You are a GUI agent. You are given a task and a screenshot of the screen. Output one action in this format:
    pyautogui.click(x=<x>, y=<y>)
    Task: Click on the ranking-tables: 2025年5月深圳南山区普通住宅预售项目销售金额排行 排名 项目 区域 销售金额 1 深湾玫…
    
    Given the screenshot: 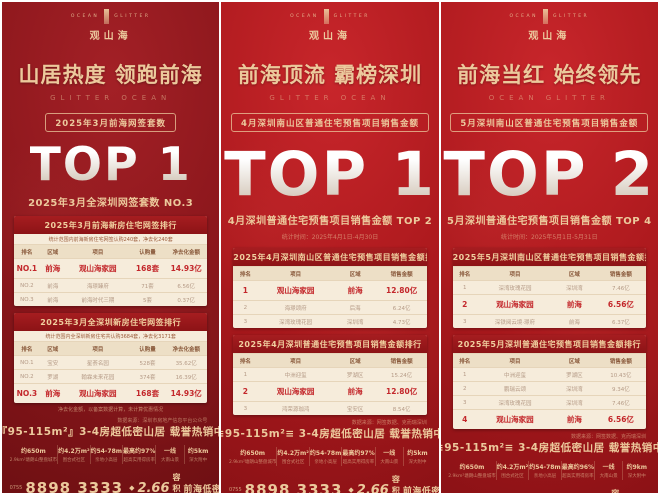 What is the action you would take?
    pyautogui.click(x=549, y=338)
    